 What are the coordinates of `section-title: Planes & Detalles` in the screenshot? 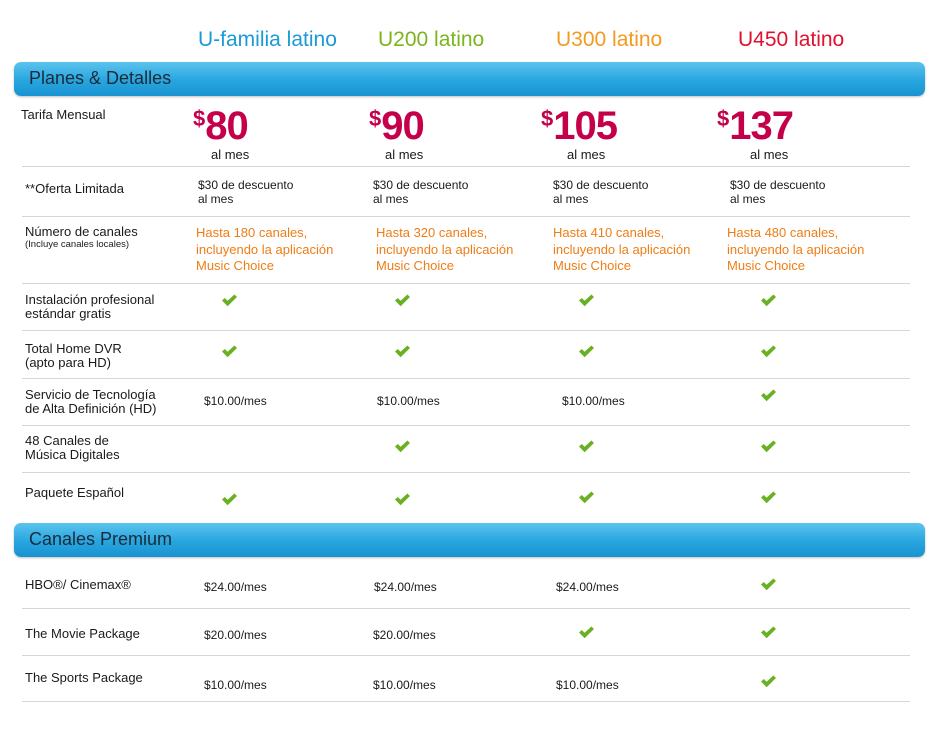 It's located at (100, 78).